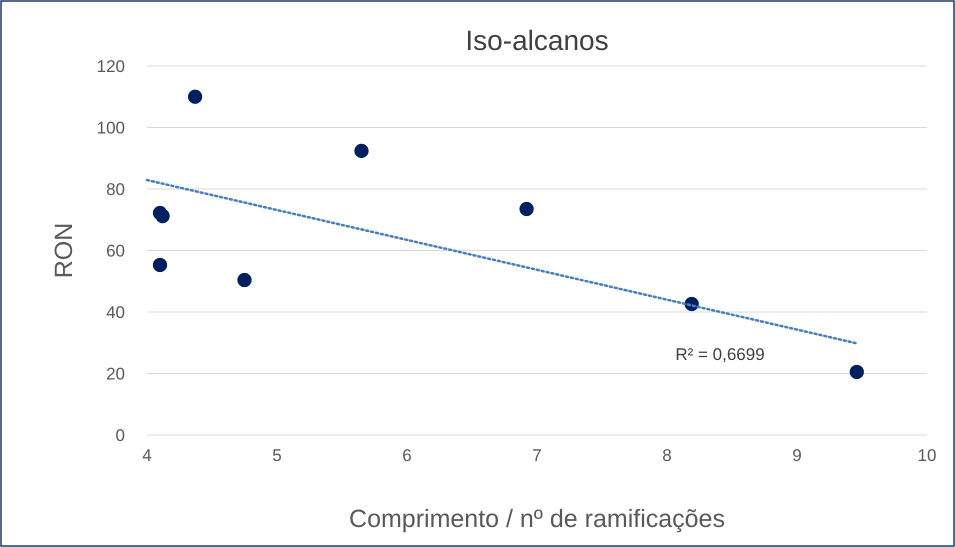 This screenshot has height=547, width=955. I want to click on y-tick-label: 60, so click(115, 250).